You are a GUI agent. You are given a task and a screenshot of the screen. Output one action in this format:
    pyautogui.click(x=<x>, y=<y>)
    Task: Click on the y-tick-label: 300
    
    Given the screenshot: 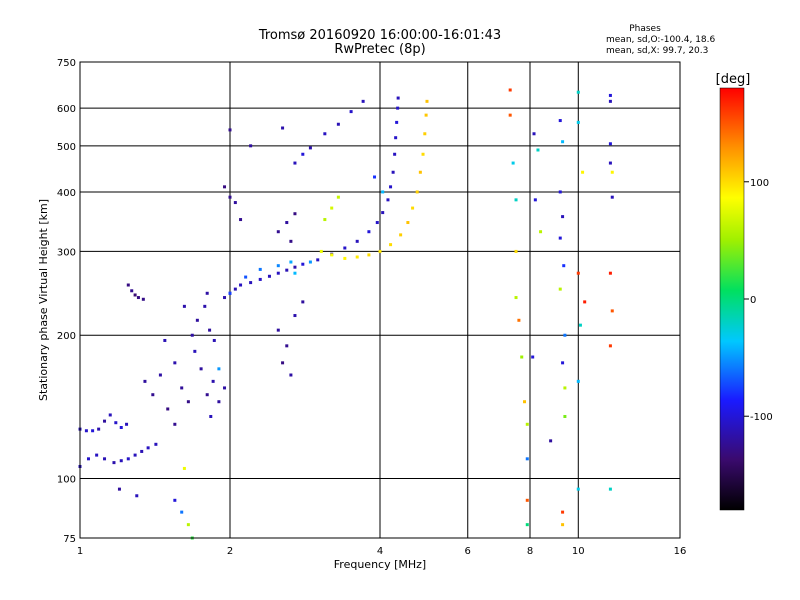 What is the action you would take?
    pyautogui.click(x=66, y=252)
    